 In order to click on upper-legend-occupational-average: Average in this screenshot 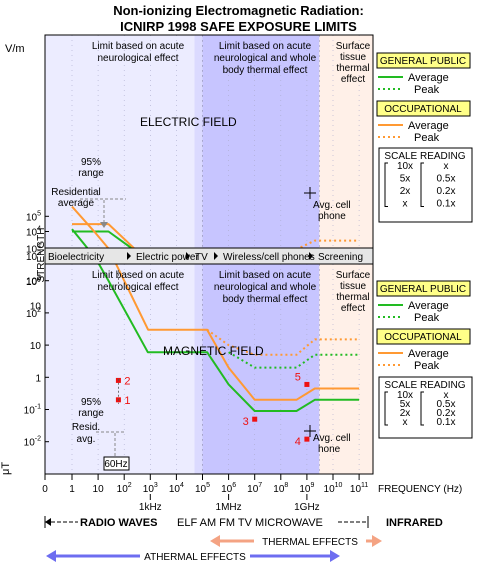, I will do `click(428, 126)`.